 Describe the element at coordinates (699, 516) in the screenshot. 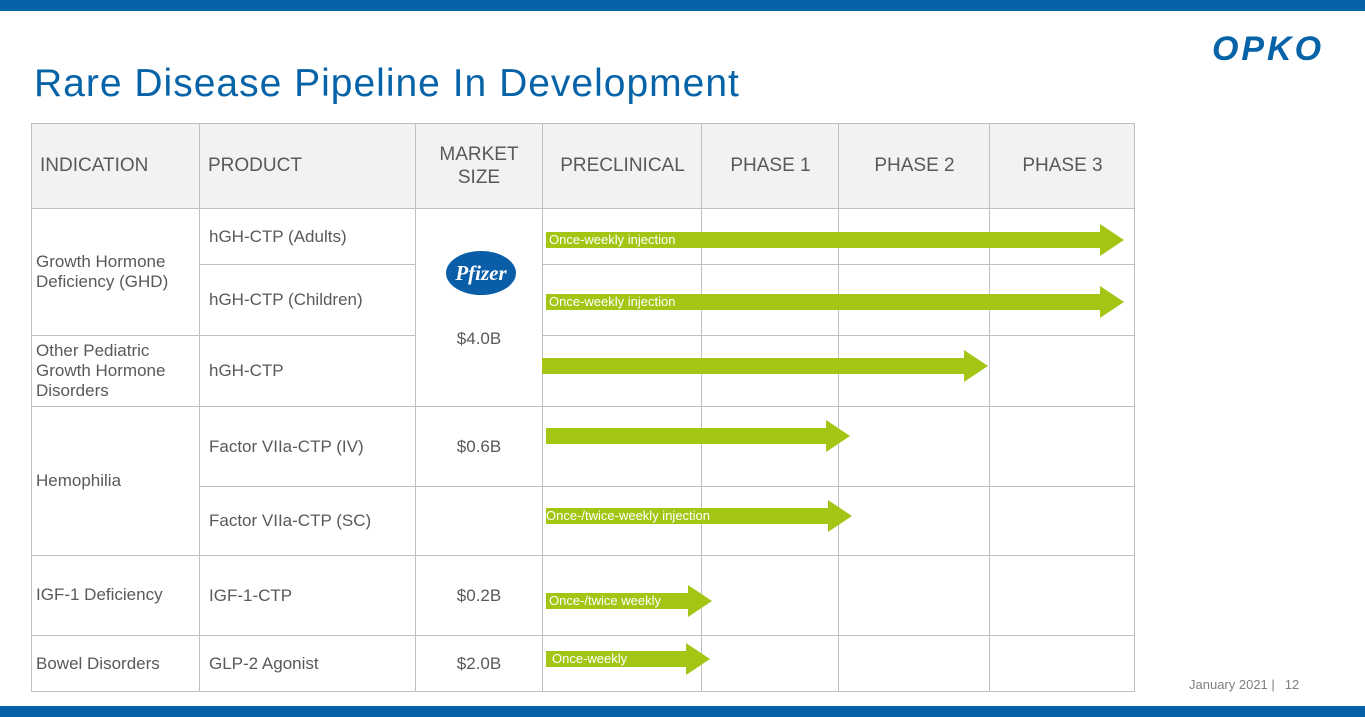

I see `progress-arrow: Once-/twice-weekly injection` at that location.